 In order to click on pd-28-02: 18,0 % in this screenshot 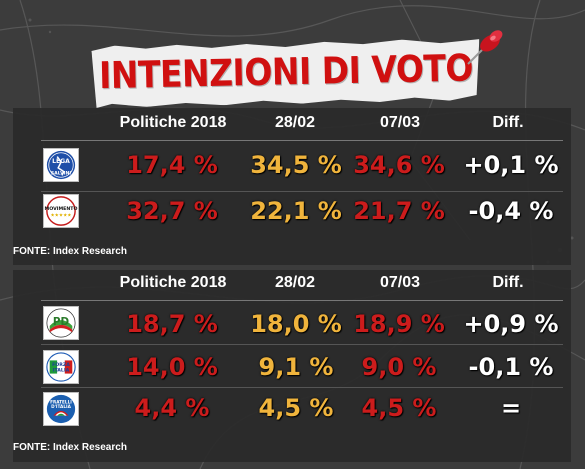, I will do `click(296, 324)`.